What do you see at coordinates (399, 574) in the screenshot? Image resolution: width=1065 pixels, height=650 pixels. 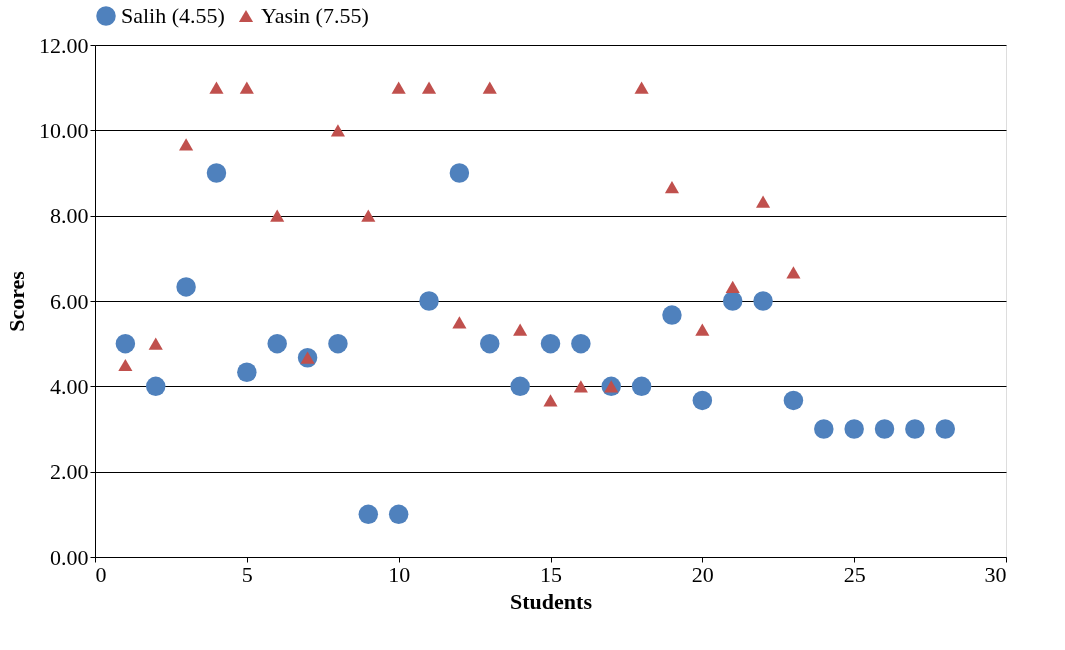 I see `x-tick-label: 10` at bounding box center [399, 574].